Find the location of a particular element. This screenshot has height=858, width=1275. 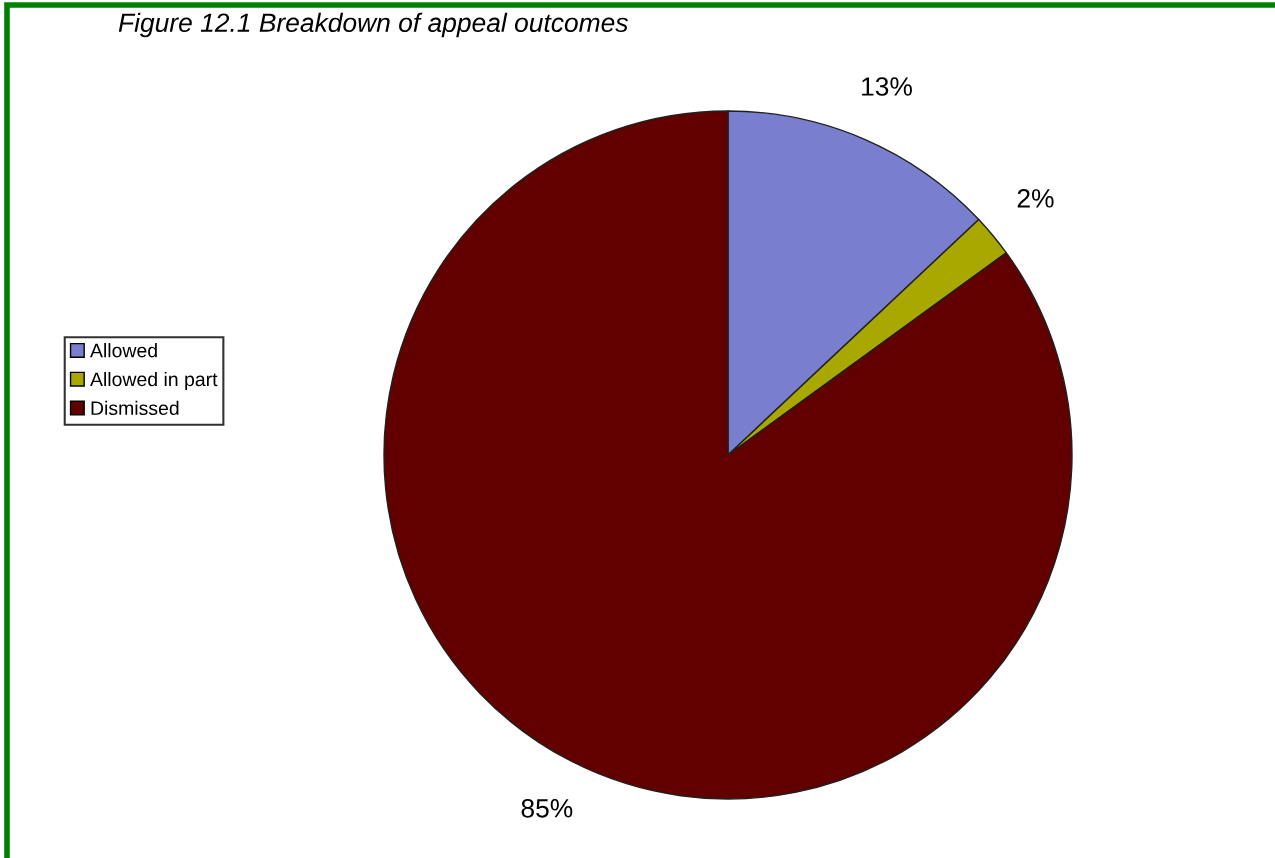

data-label: 13% is located at coordinates (887, 86).